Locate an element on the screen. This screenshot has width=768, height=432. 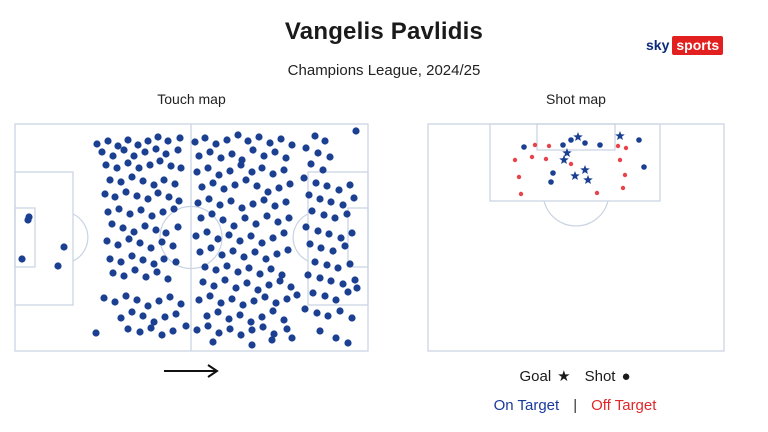
legend-off-target: Off Target is located at coordinates (624, 405).